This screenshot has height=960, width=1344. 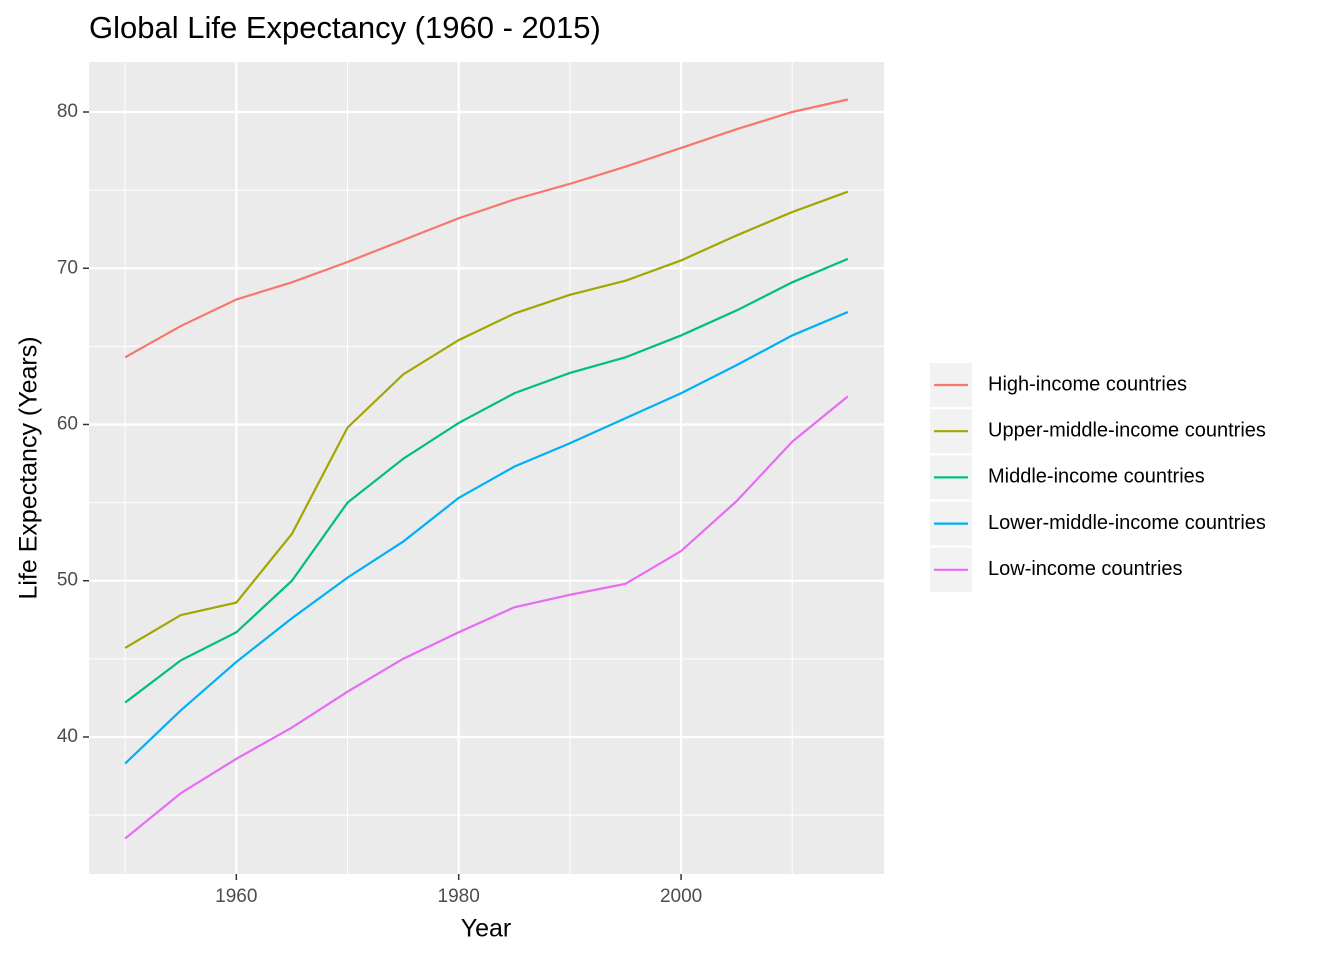 What do you see at coordinates (29, 467) in the screenshot?
I see `y-axis-title: Life Expectancy (Years)` at bounding box center [29, 467].